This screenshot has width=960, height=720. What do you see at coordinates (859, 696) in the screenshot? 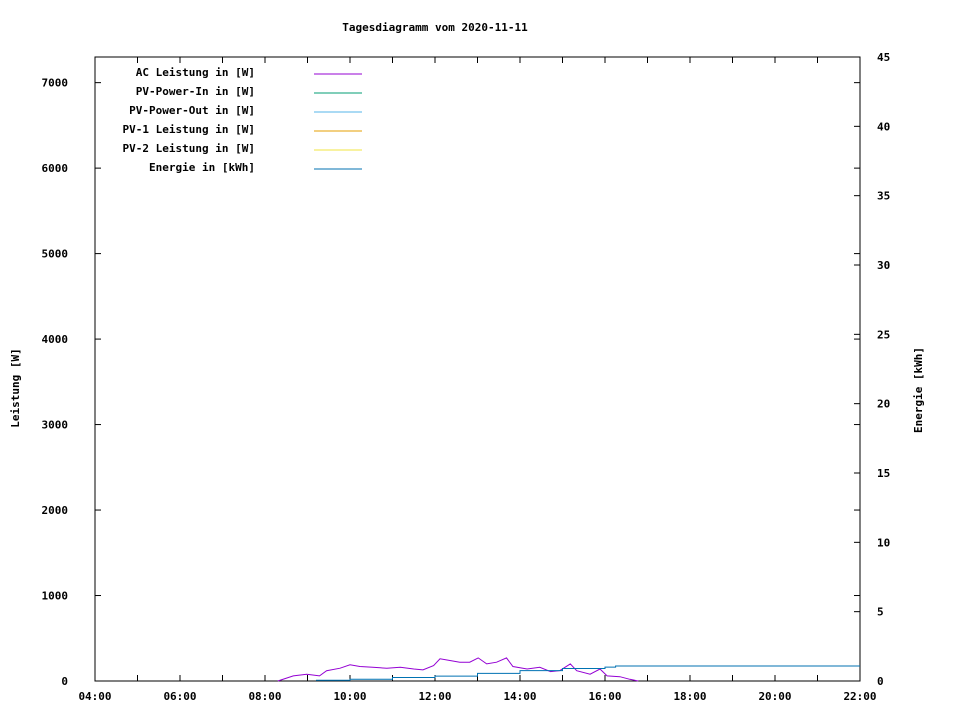
I see `x-tick-label: 22:00` at bounding box center [859, 696].